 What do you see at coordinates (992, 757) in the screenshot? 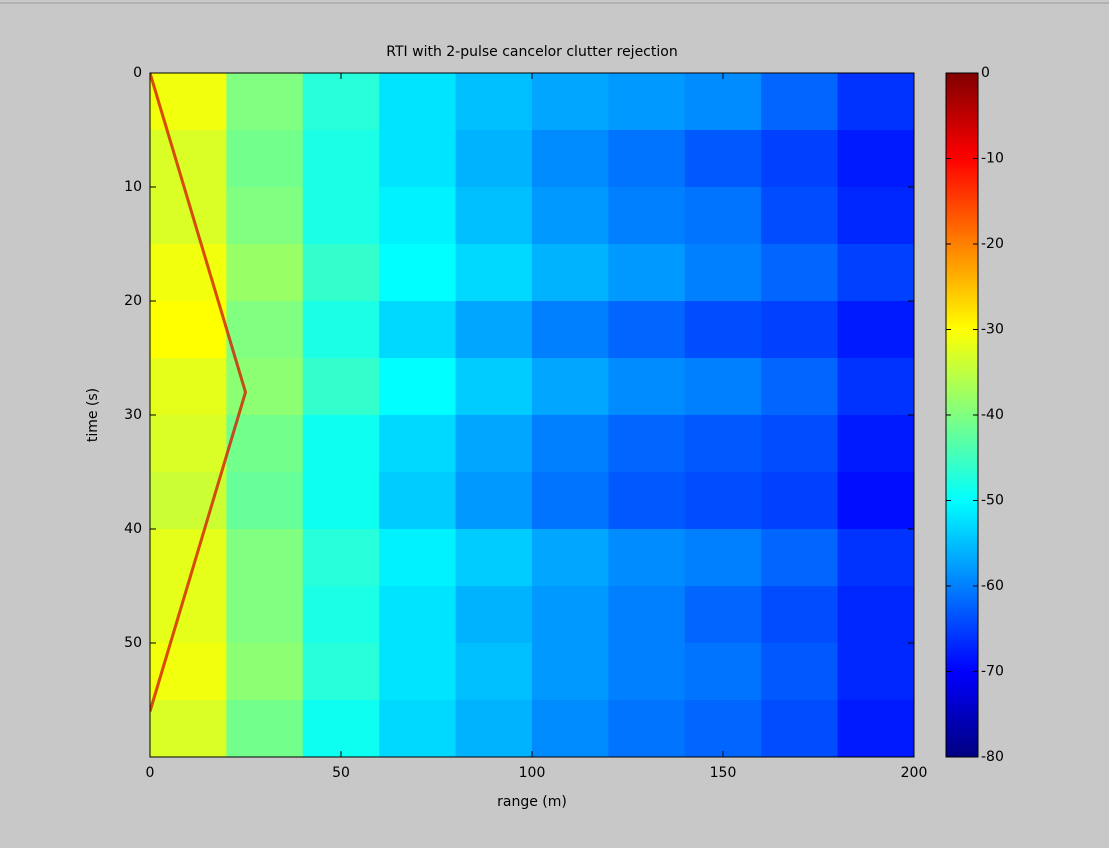
I see `colorbar-tick-label: -80` at bounding box center [992, 757].